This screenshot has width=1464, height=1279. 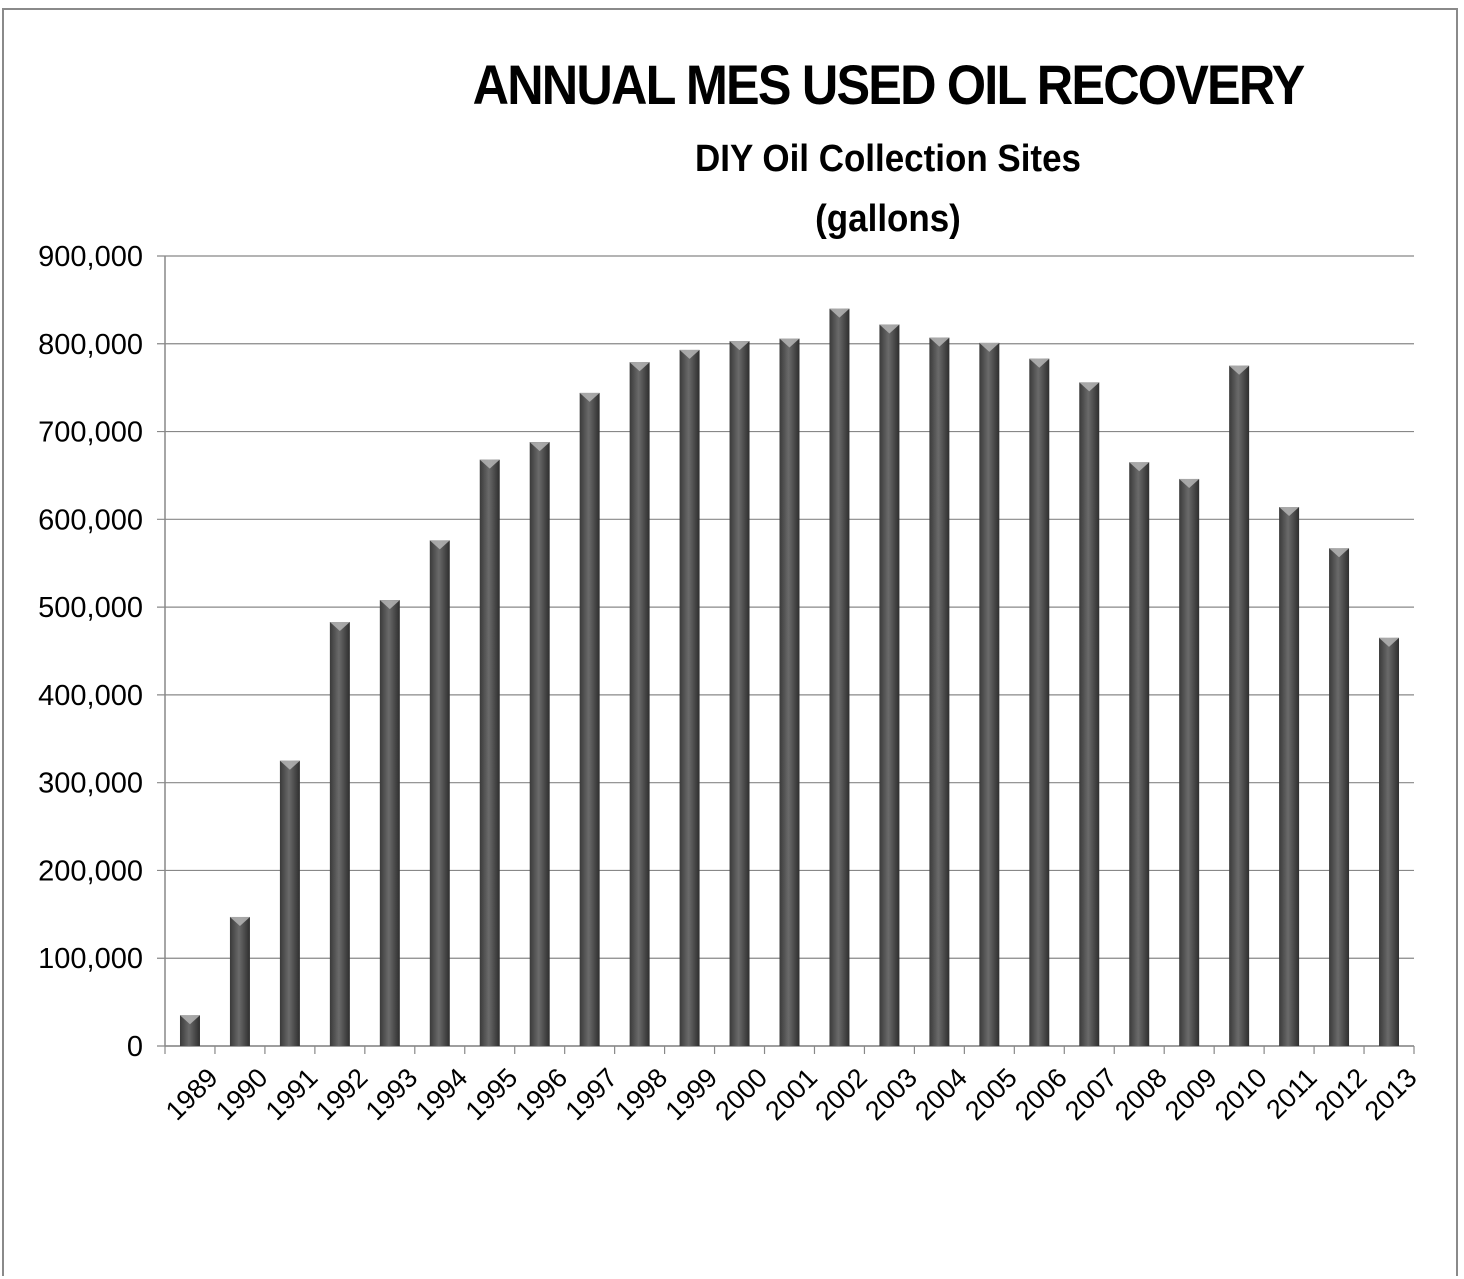 What do you see at coordinates (90, 433) in the screenshot?
I see `y-tick-label: 700,000` at bounding box center [90, 433].